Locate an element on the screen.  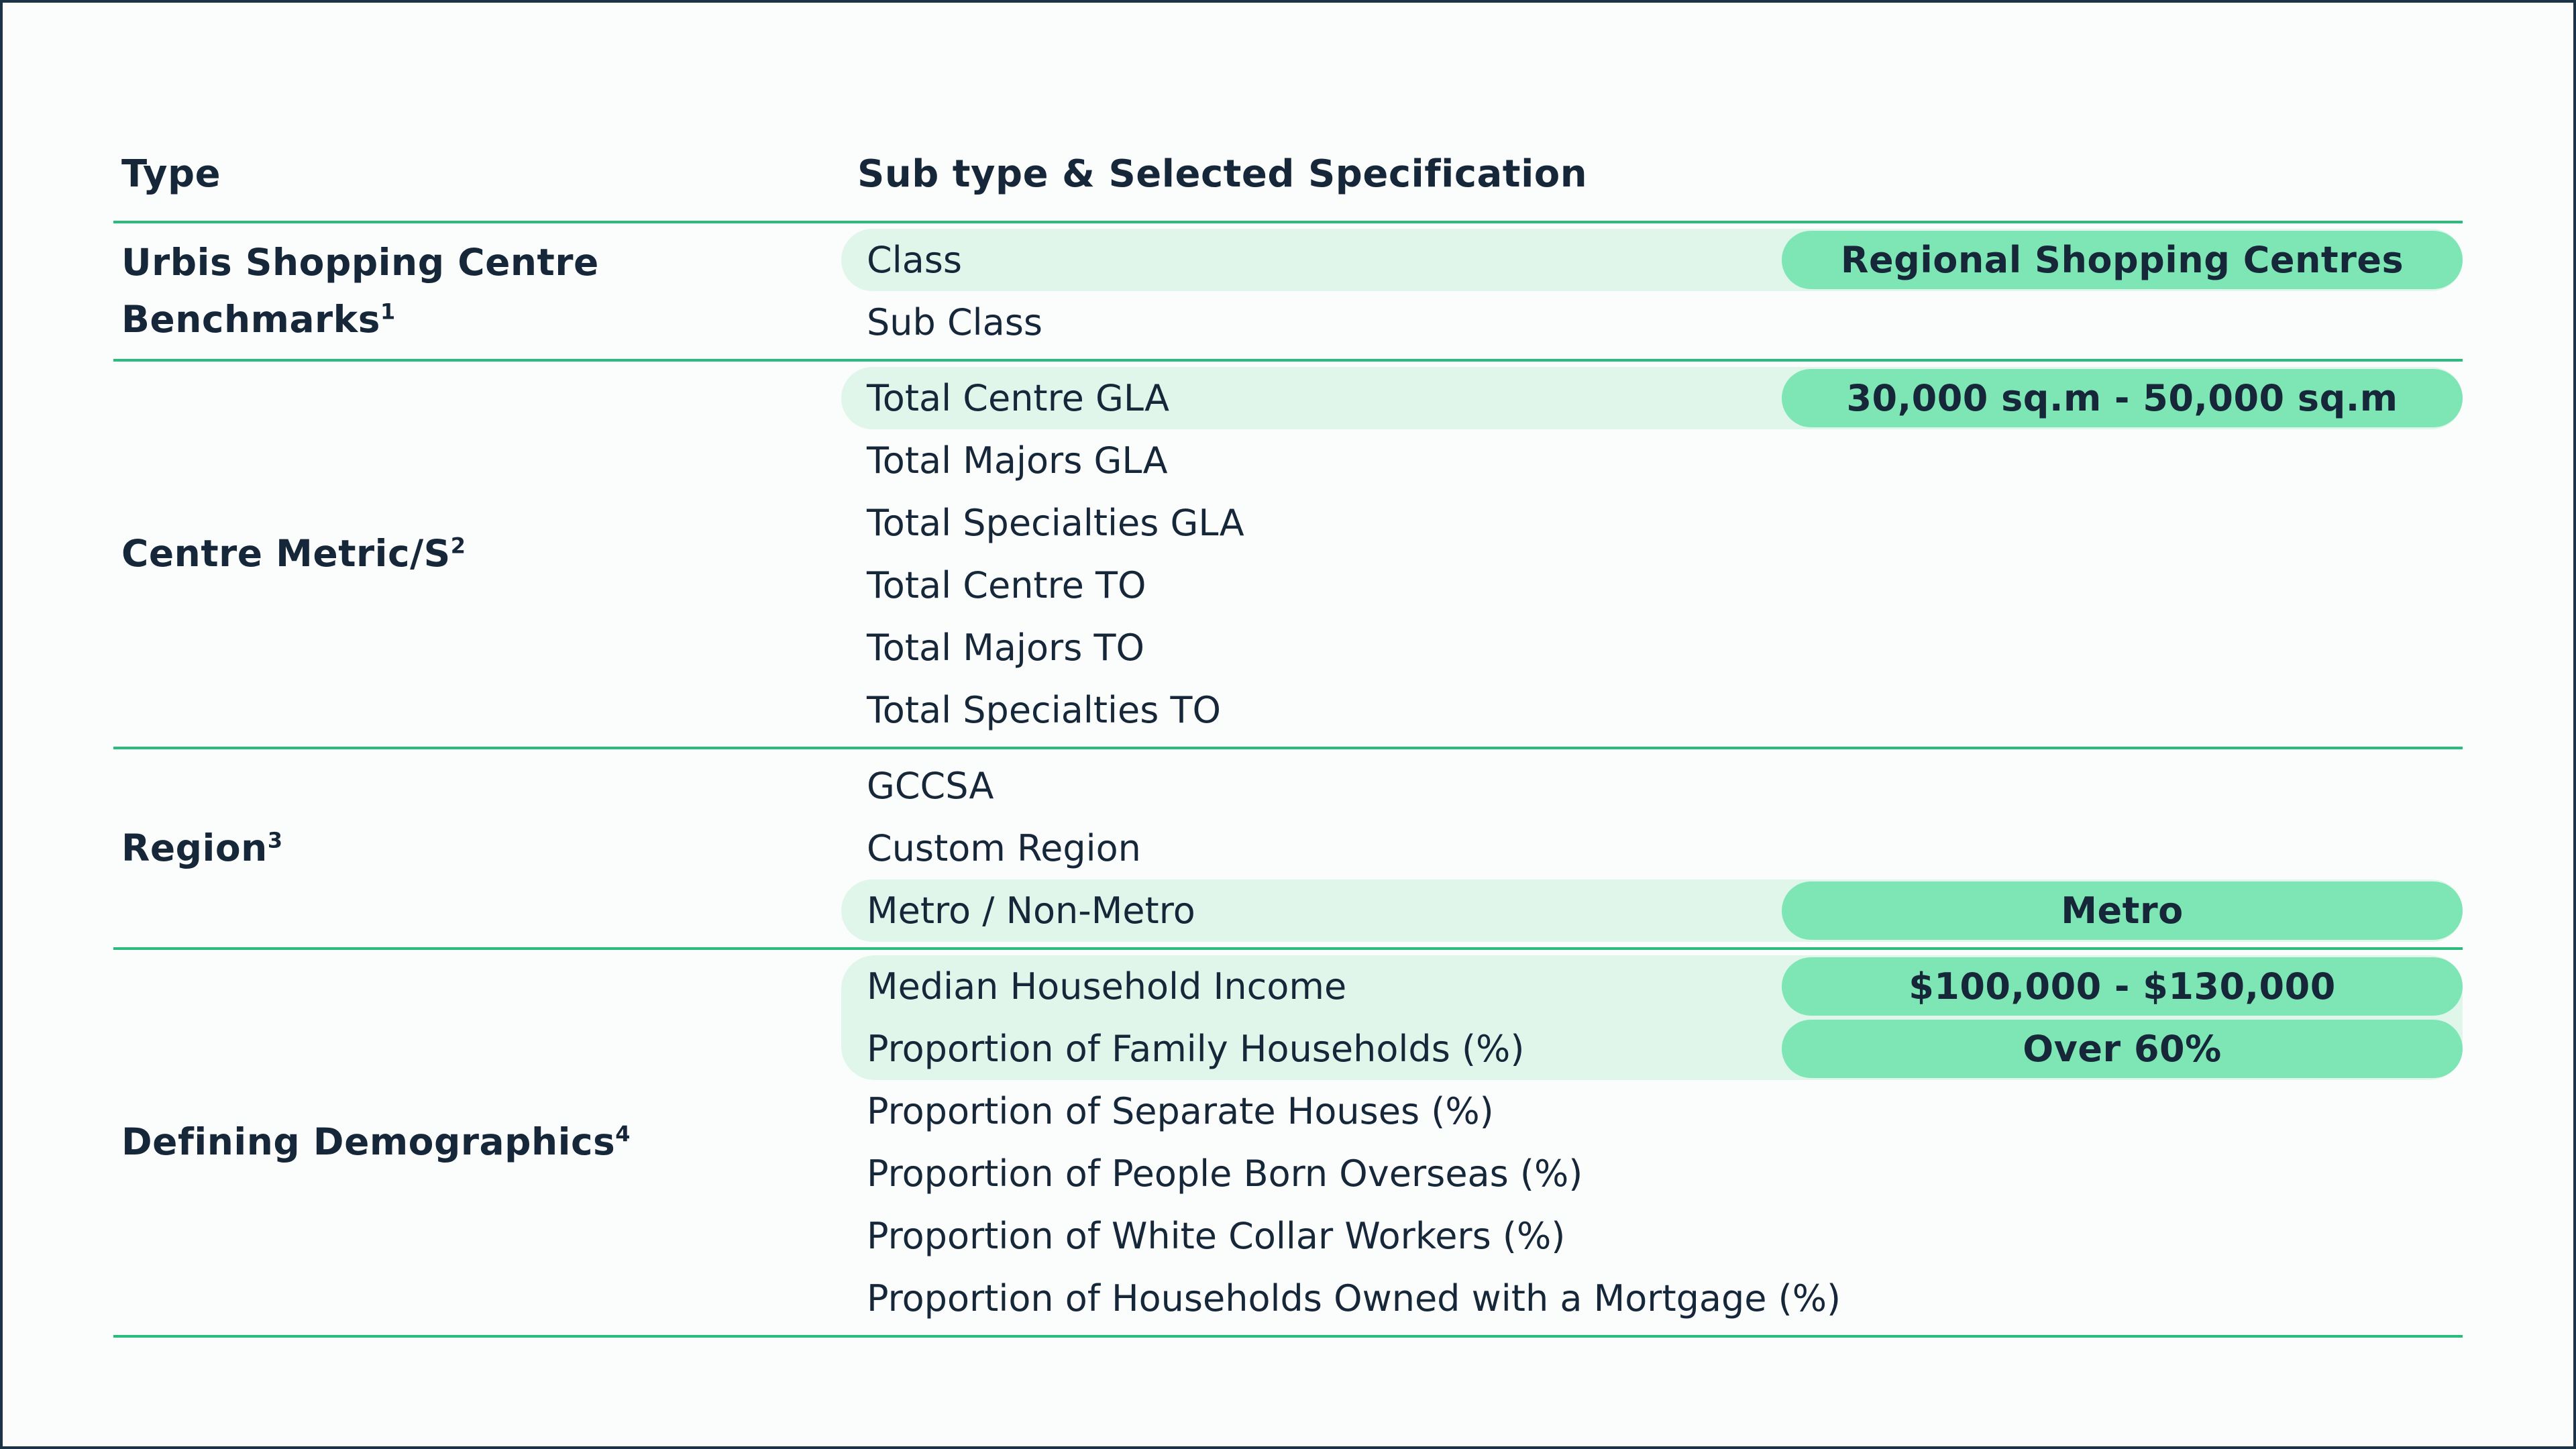
subtype-label: Proportion of People Born Overseas (%) is located at coordinates (1225, 1173).